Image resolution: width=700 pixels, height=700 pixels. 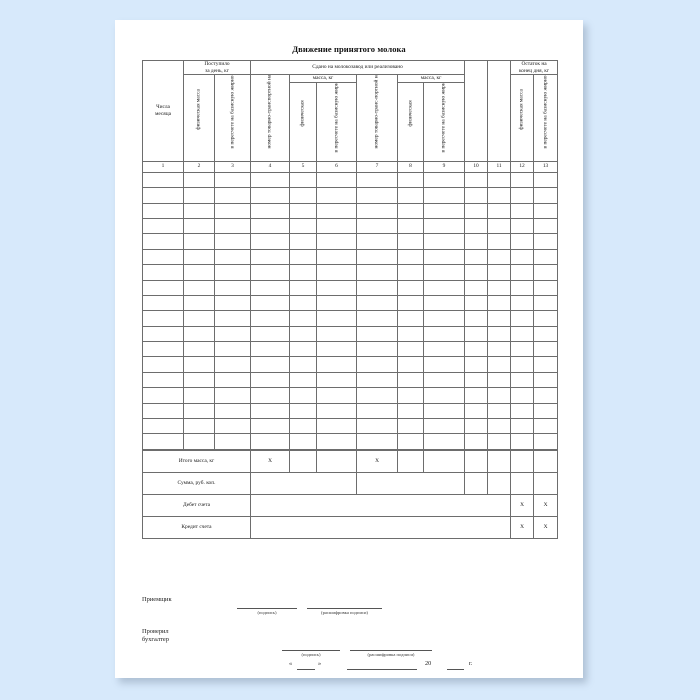 I want to click on cell-r1-c12, so click(x=522, y=180).